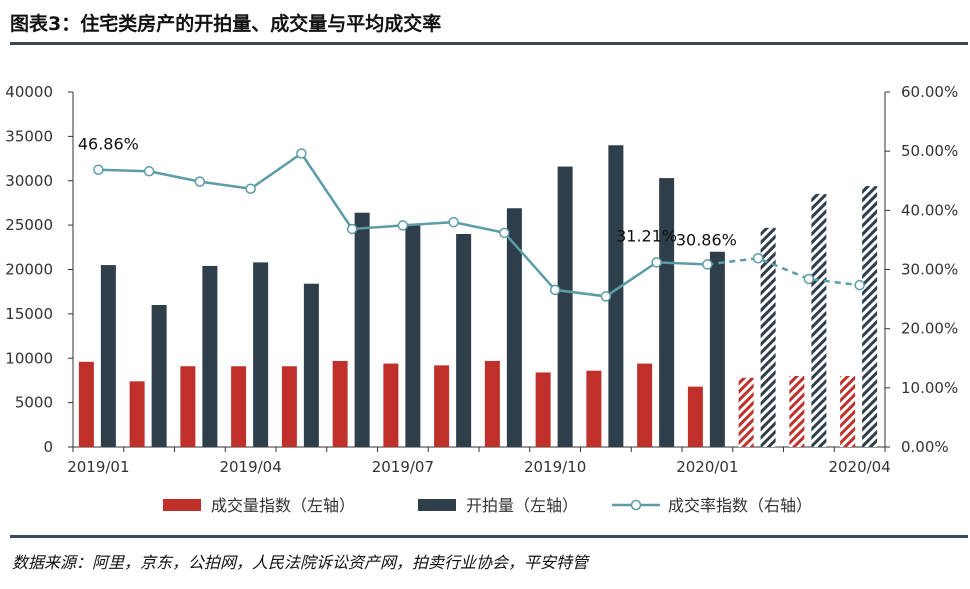  What do you see at coordinates (929, 92) in the screenshot?
I see `right-tick-label: 60.00%` at bounding box center [929, 92].